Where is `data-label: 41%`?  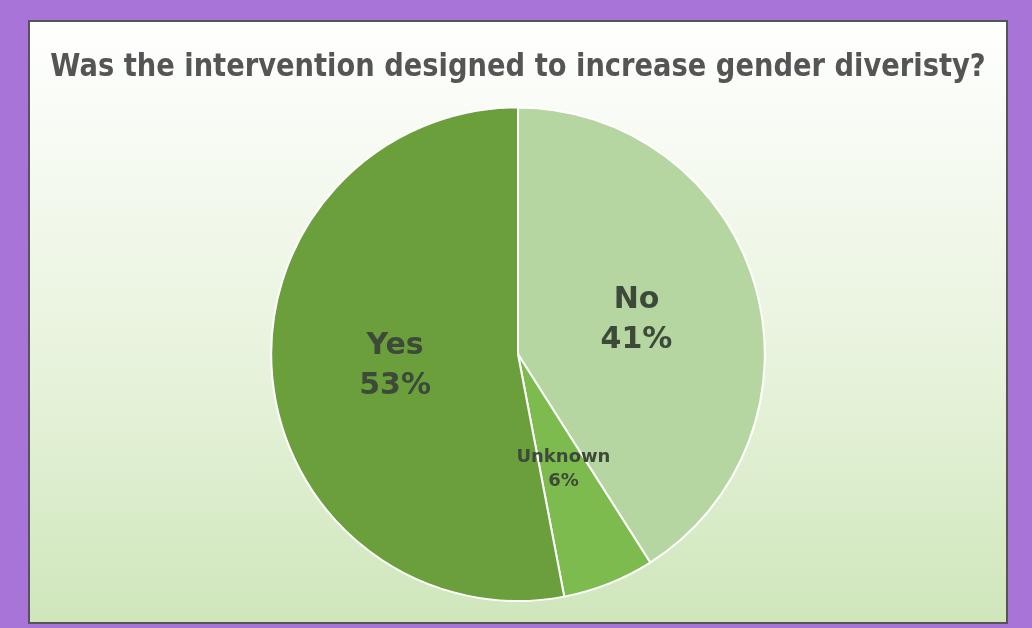
data-label: 41% is located at coordinates (636, 337).